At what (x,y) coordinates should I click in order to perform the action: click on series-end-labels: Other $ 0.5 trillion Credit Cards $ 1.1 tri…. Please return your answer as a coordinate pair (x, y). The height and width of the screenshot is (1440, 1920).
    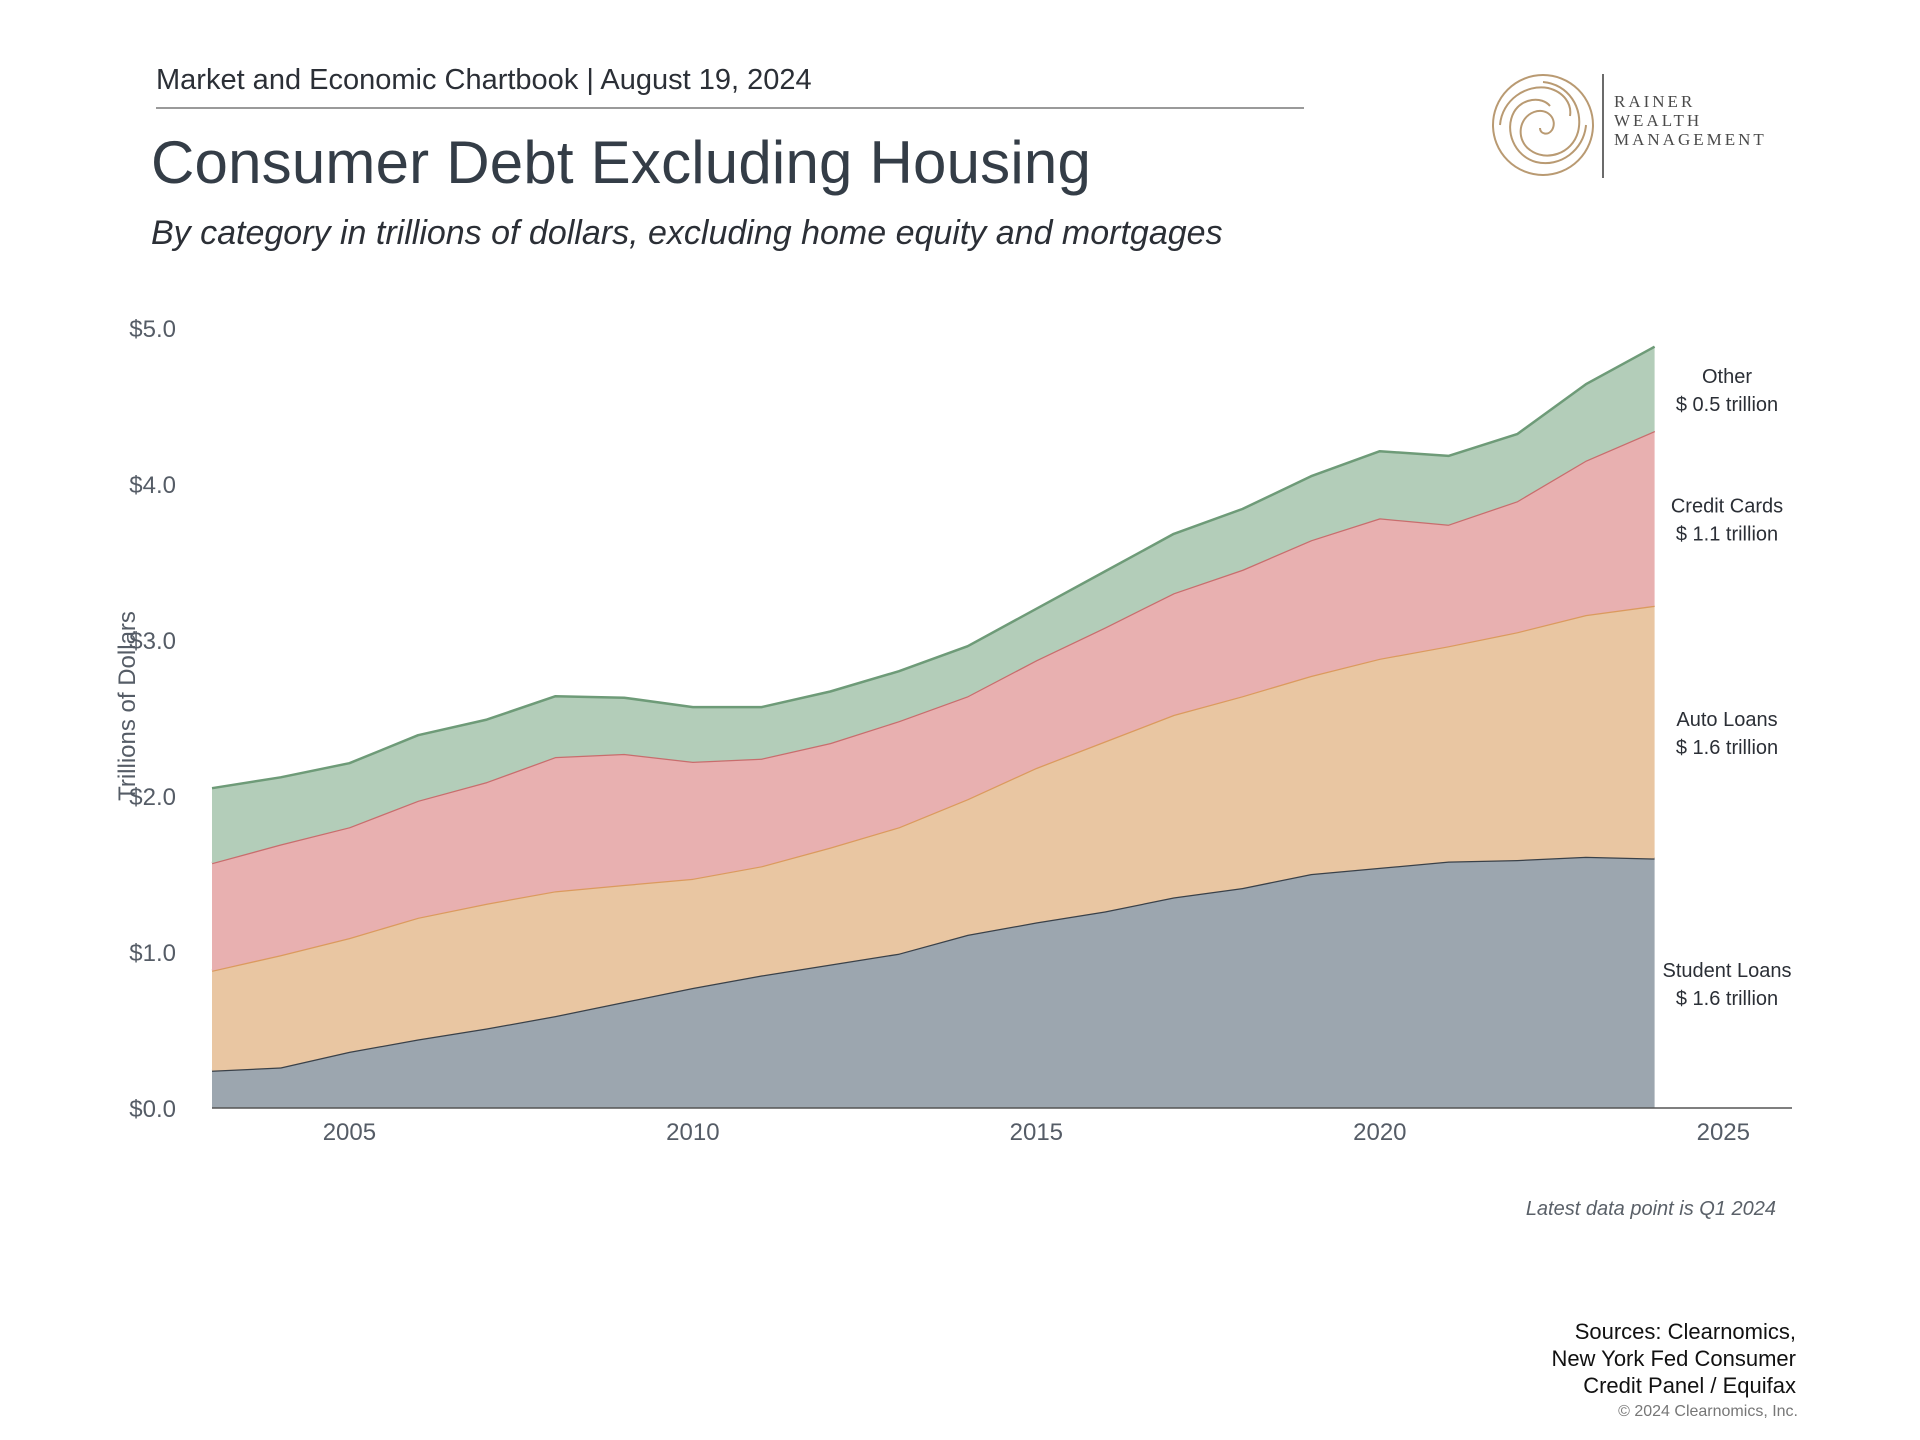
    Looking at the image, I should click on (1727, 688).